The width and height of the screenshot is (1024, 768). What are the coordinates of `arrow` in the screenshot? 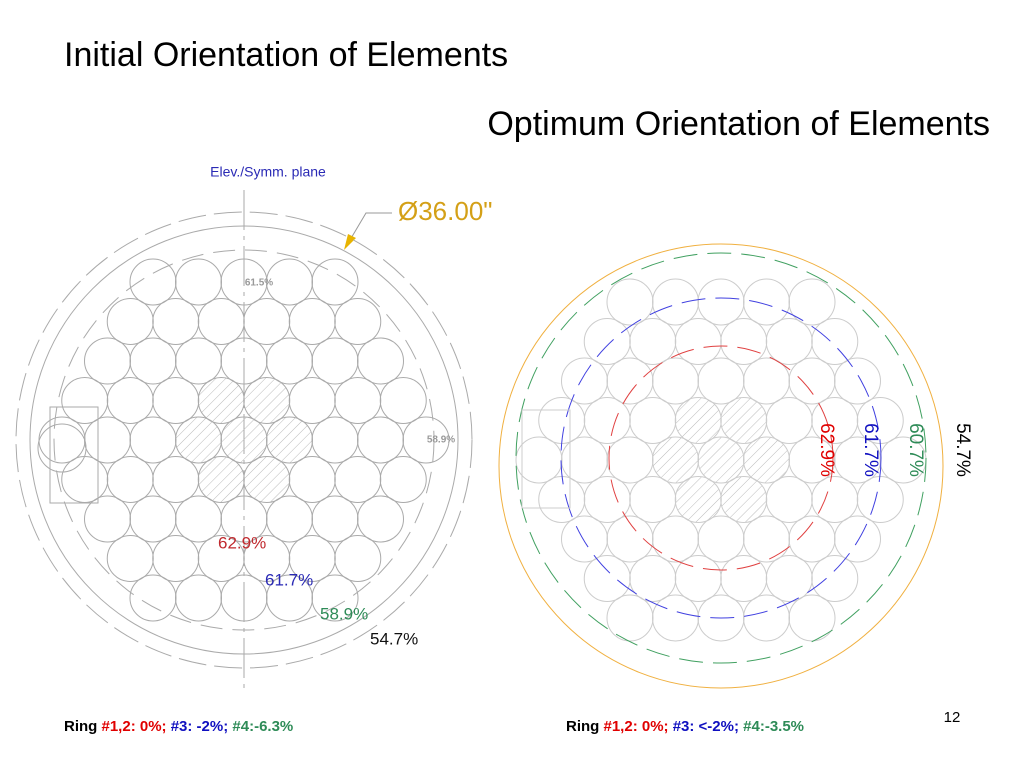 It's located at (350, 242).